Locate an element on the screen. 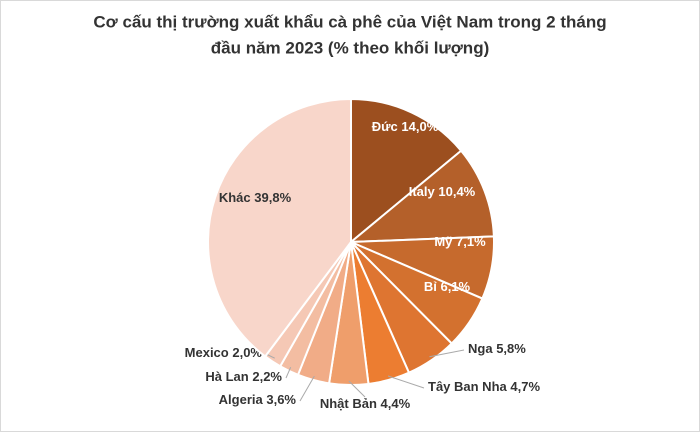 This screenshot has height=432, width=700. data-label: Đức 14,0% is located at coordinates (405, 126).